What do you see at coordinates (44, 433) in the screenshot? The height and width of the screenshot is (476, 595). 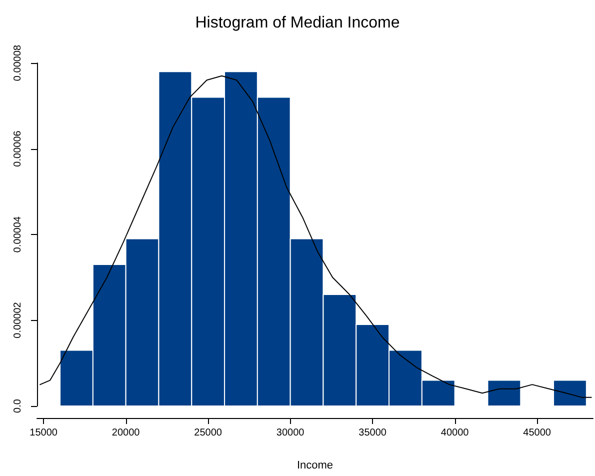 I see `x-tick-label: 15000` at bounding box center [44, 433].